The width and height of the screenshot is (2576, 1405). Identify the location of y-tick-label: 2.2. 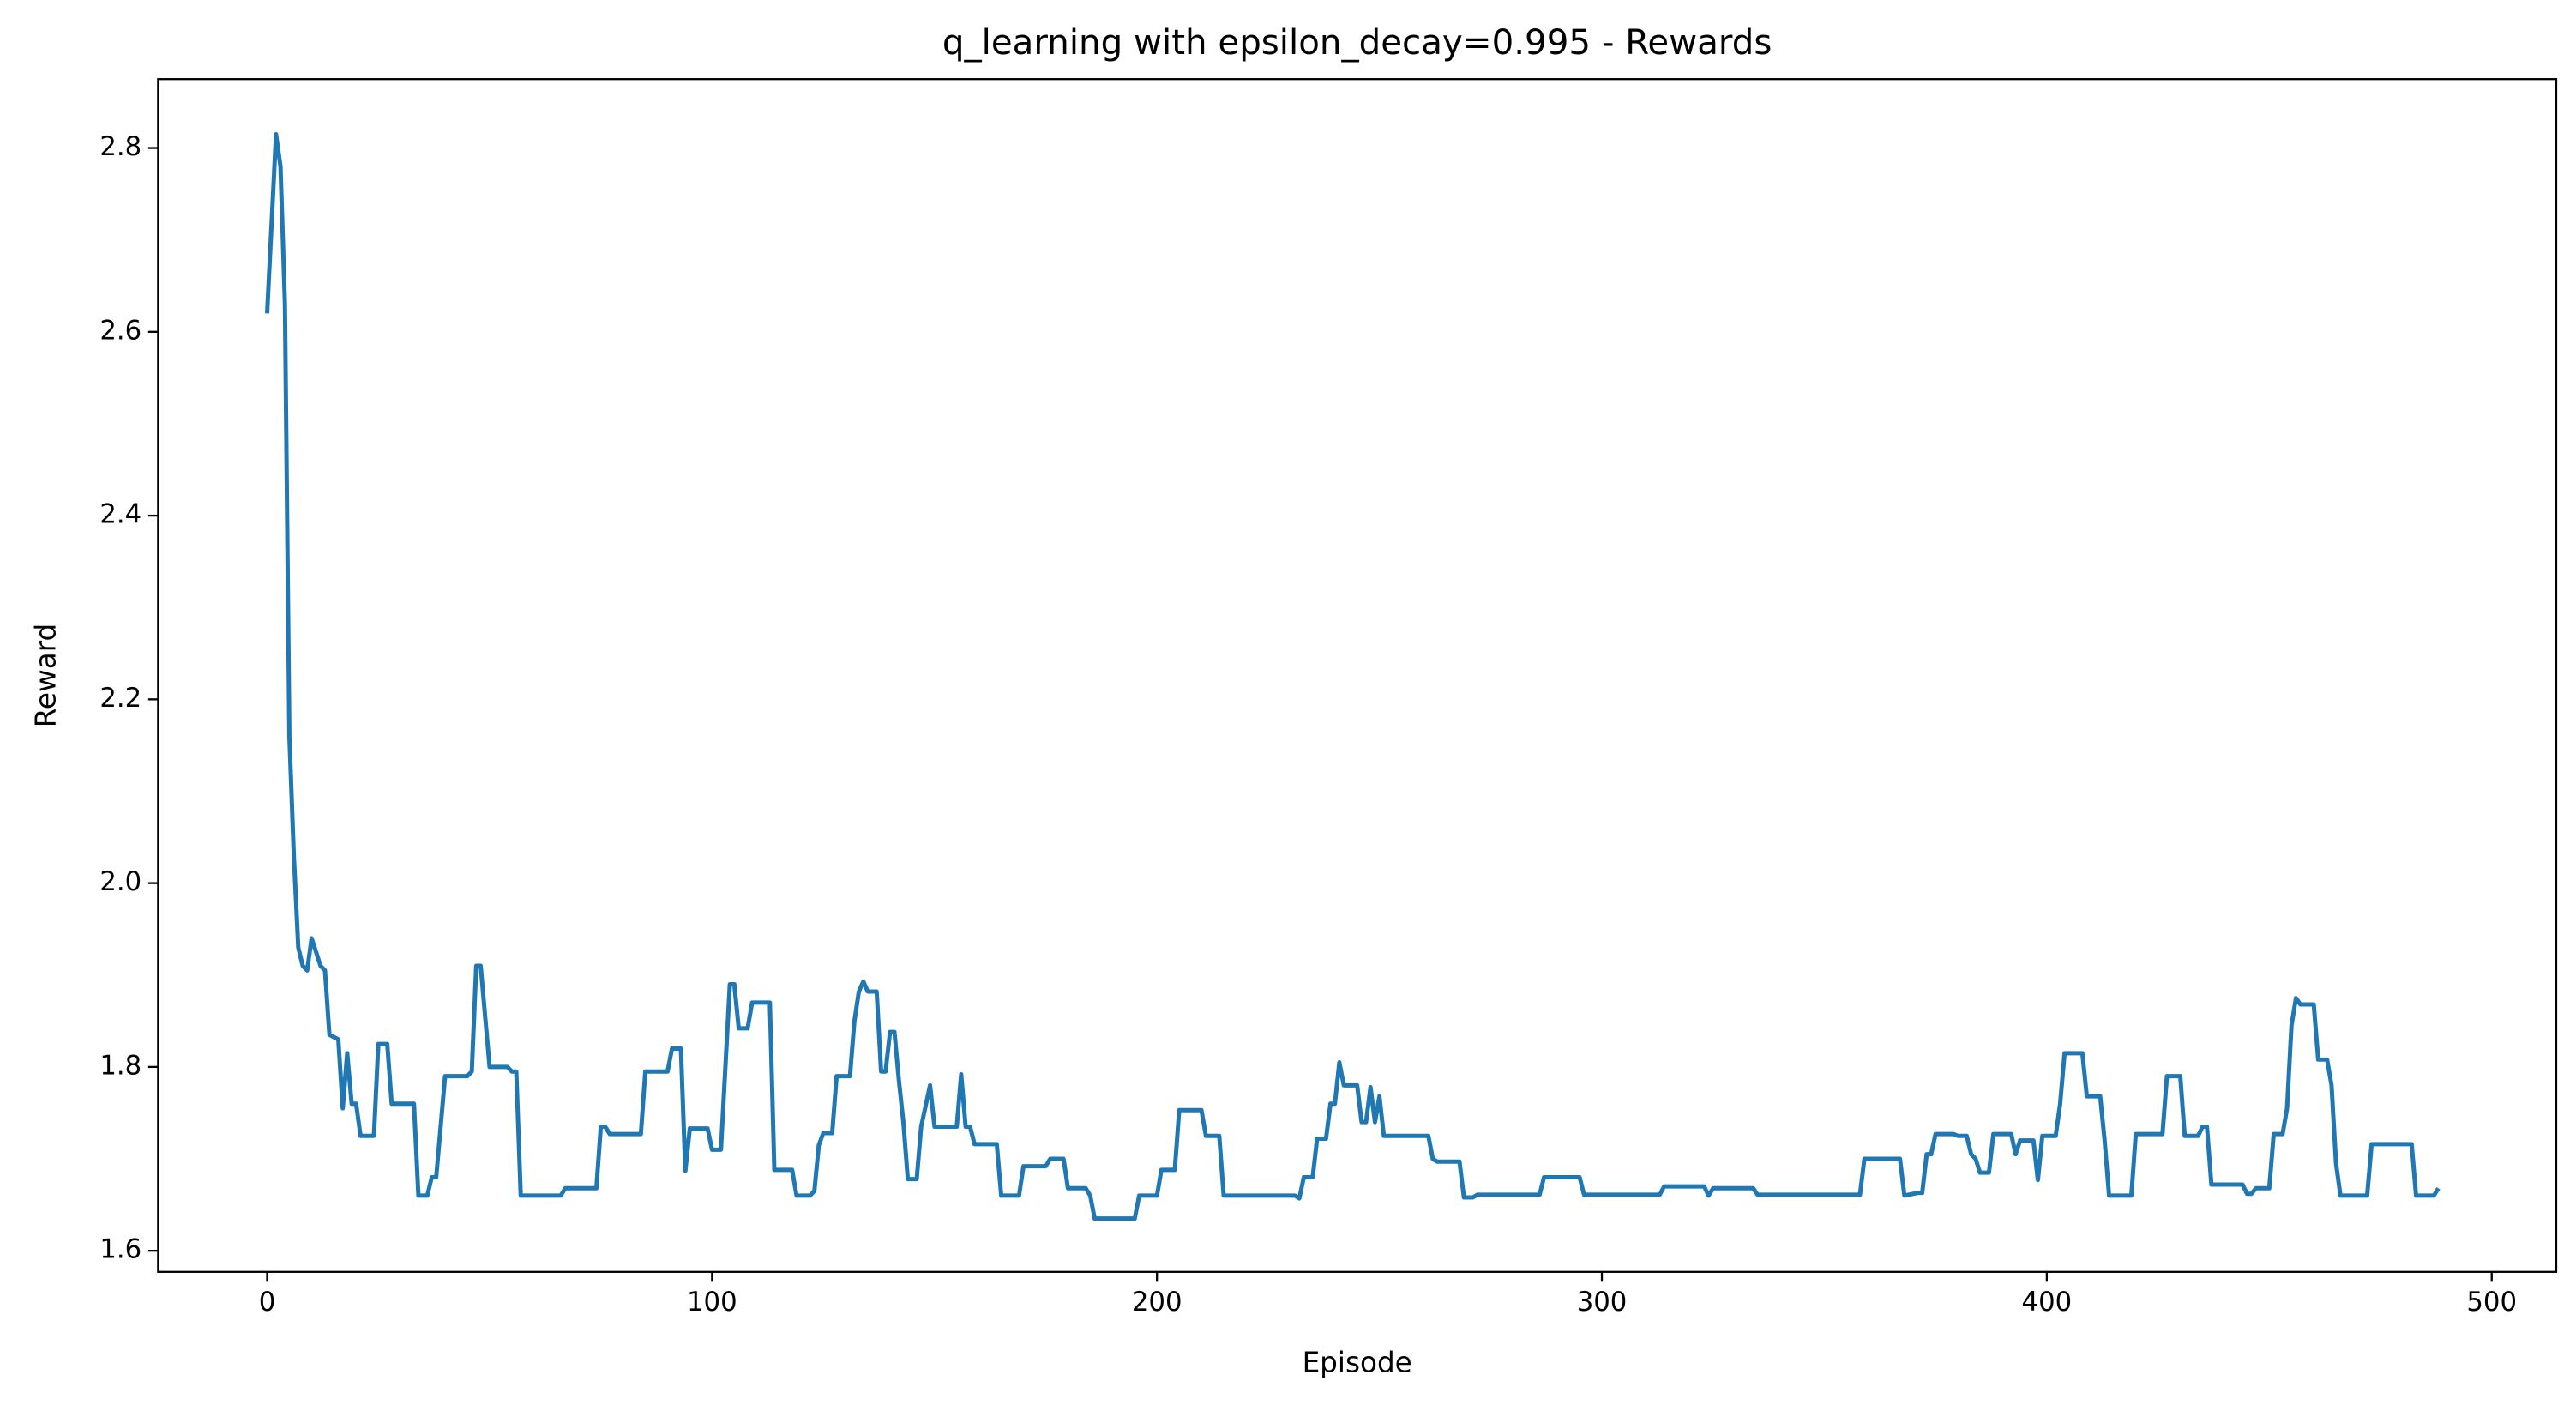
(120, 698).